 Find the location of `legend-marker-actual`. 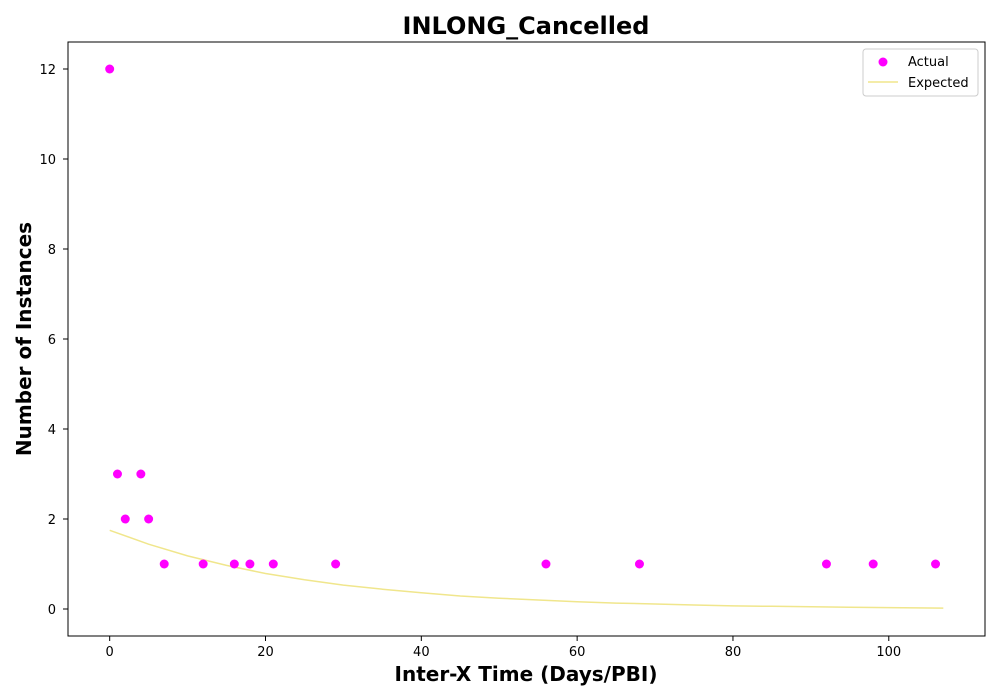

legend-marker-actual is located at coordinates (883, 62).